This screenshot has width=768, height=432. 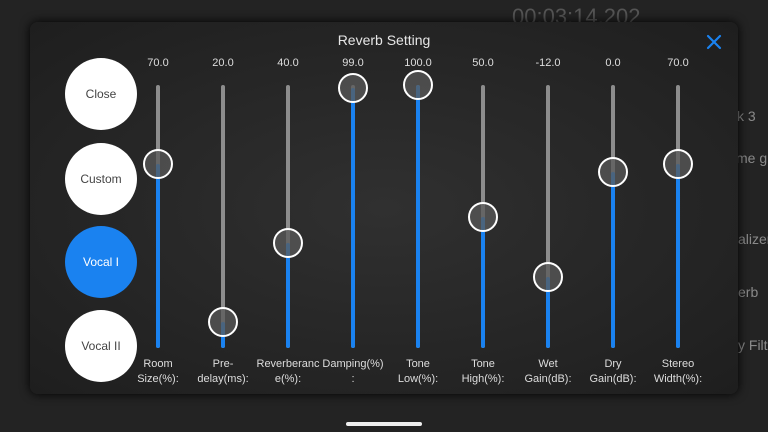 What do you see at coordinates (101, 94) in the screenshot?
I see `preset-button: Close` at bounding box center [101, 94].